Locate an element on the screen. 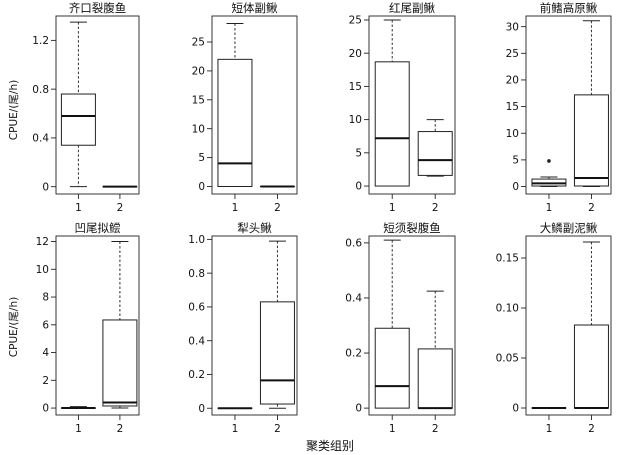 The width and height of the screenshot is (634, 455). y-tick-label-0-3: 1.2 is located at coordinates (40, 41).